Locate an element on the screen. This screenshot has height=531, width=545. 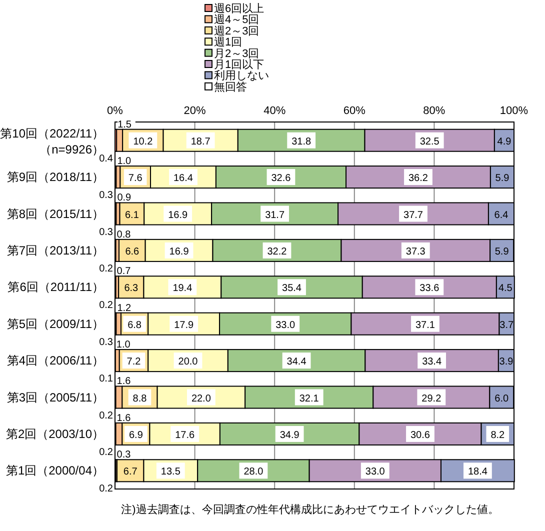
y-tick-label: 第8回（2015/11） is located at coordinates (55, 213).